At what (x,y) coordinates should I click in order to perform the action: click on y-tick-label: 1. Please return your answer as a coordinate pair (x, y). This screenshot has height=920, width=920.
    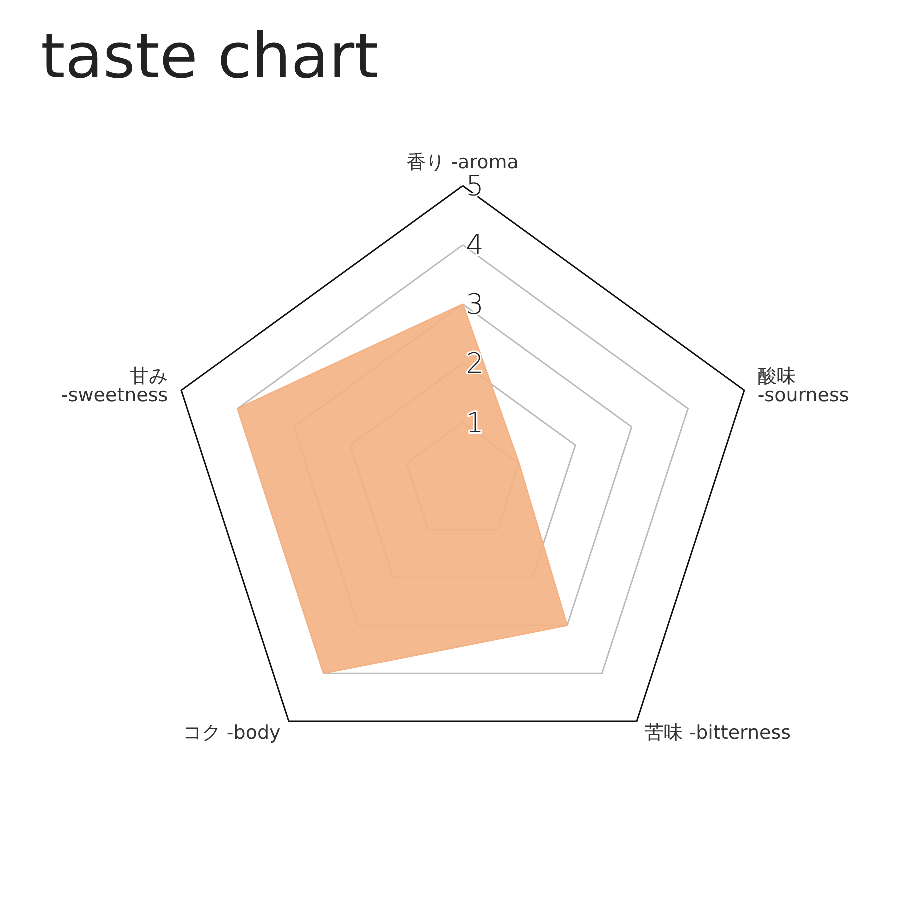
    Looking at the image, I should click on (475, 423).